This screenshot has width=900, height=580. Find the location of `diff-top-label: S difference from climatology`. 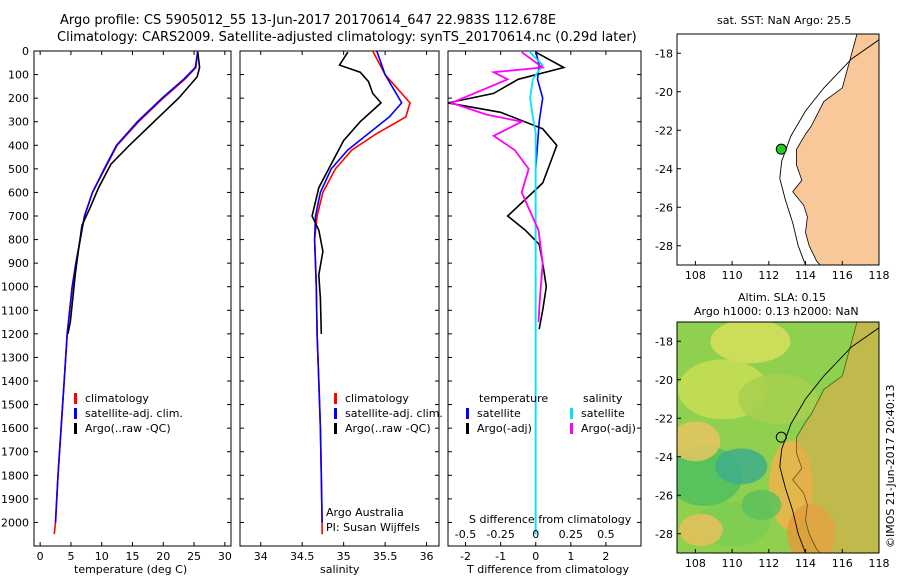

diff-top-label: S difference from climatology is located at coordinates (550, 519).